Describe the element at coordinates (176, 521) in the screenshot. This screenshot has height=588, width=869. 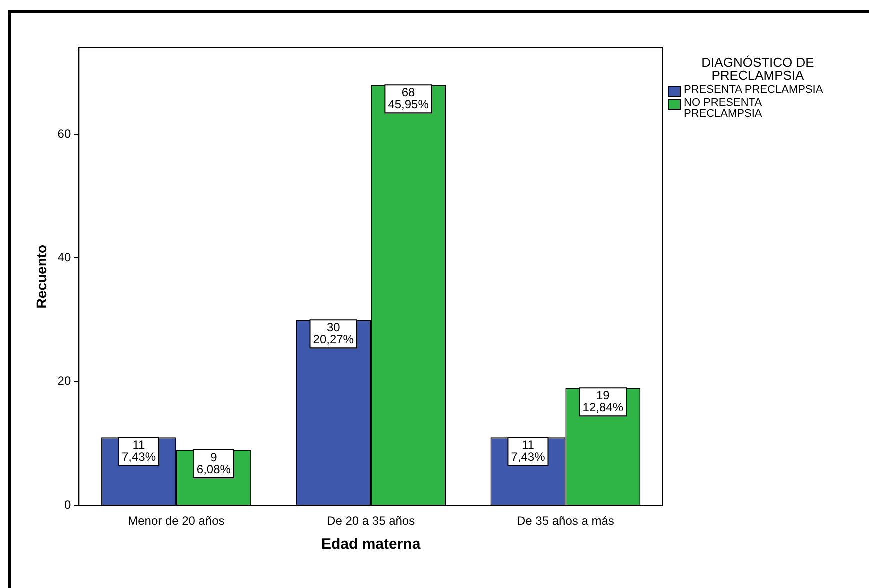
I see `x-tick-label: Menor de 20 años` at that location.